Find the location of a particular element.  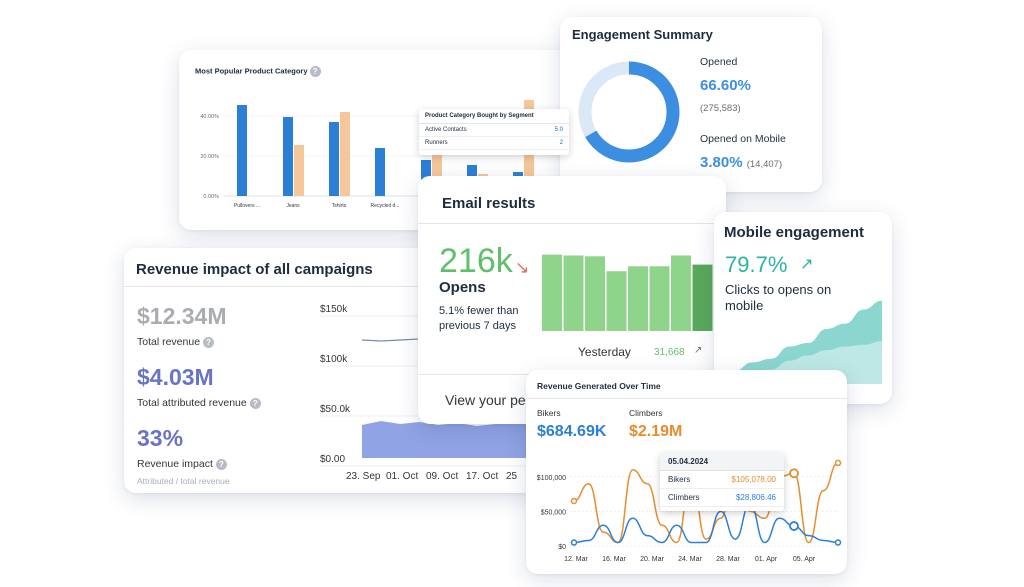

tooltip-row-value: $28,806.46 is located at coordinates (755, 497).